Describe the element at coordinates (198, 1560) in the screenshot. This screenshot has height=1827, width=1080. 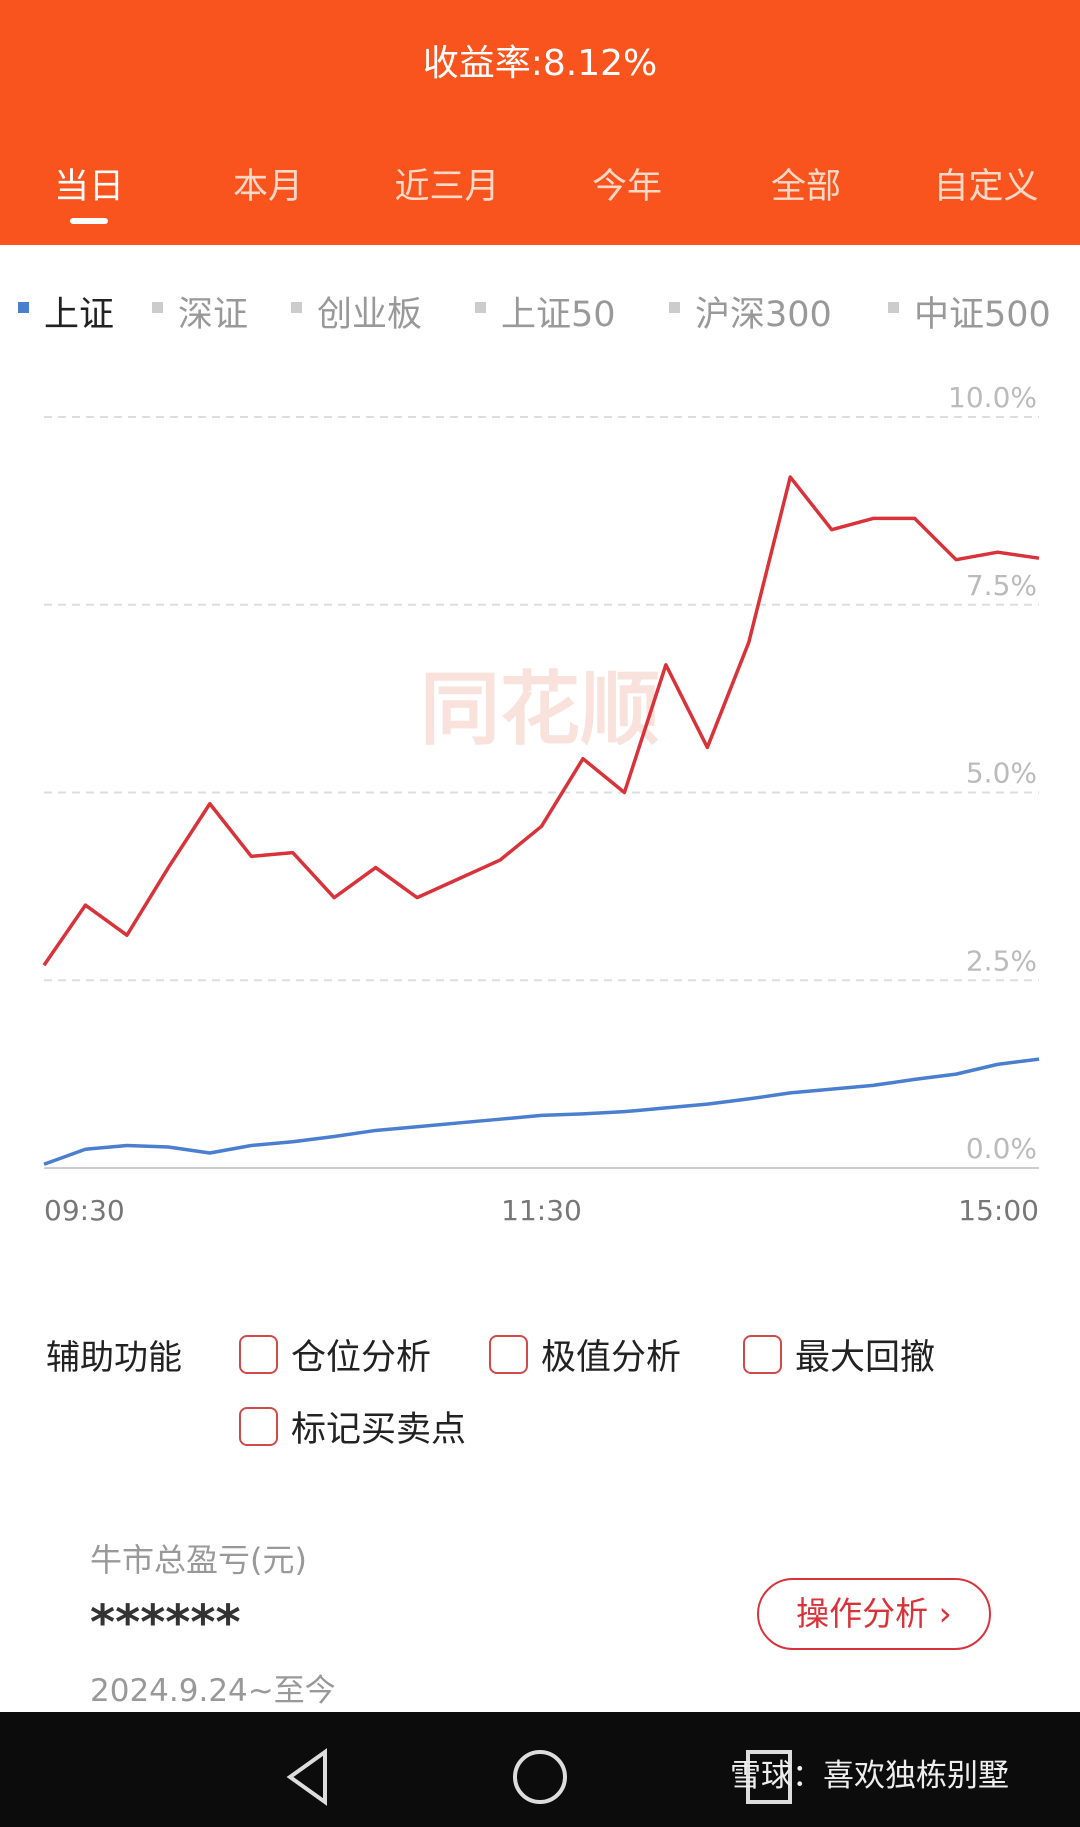
I see `summary-label: 牛市总盈亏(元)` at that location.